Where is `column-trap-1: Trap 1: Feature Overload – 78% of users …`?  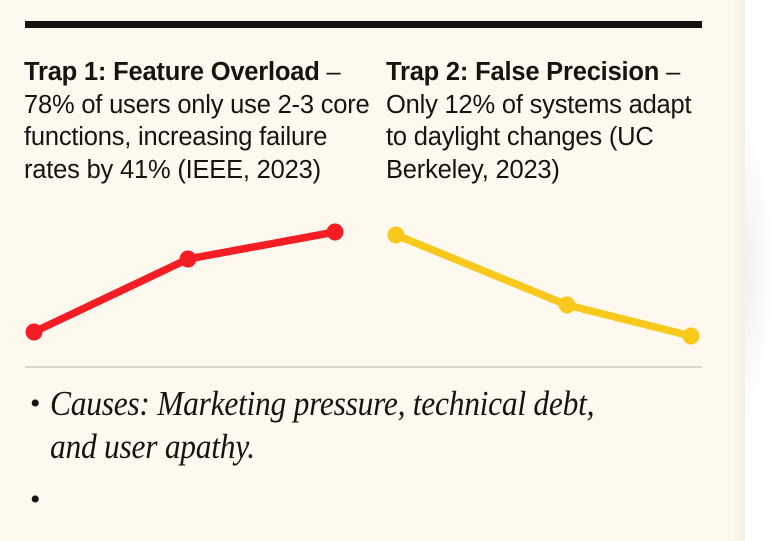 column-trap-1: Trap 1: Feature Overload – 78% of users … is located at coordinates (200, 121).